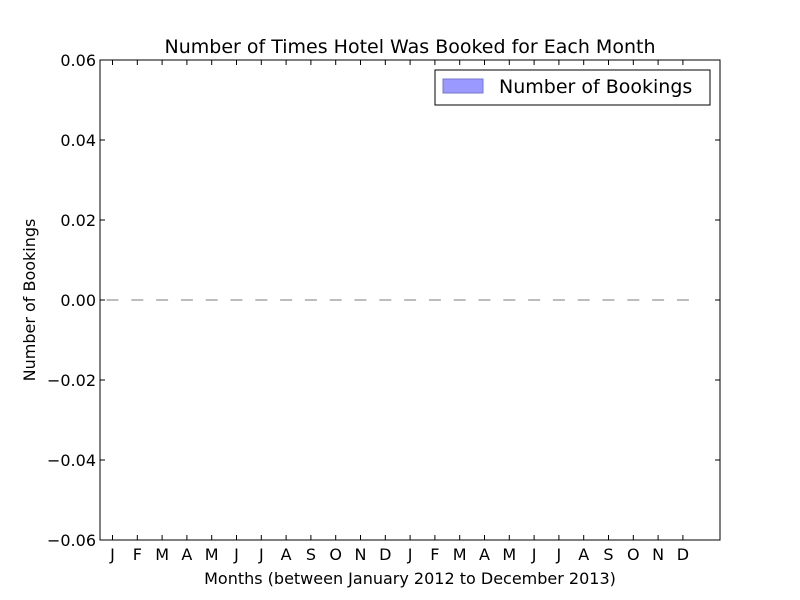  Describe the element at coordinates (29, 300) in the screenshot. I see `y-axis-label: Number of Bookings` at that location.